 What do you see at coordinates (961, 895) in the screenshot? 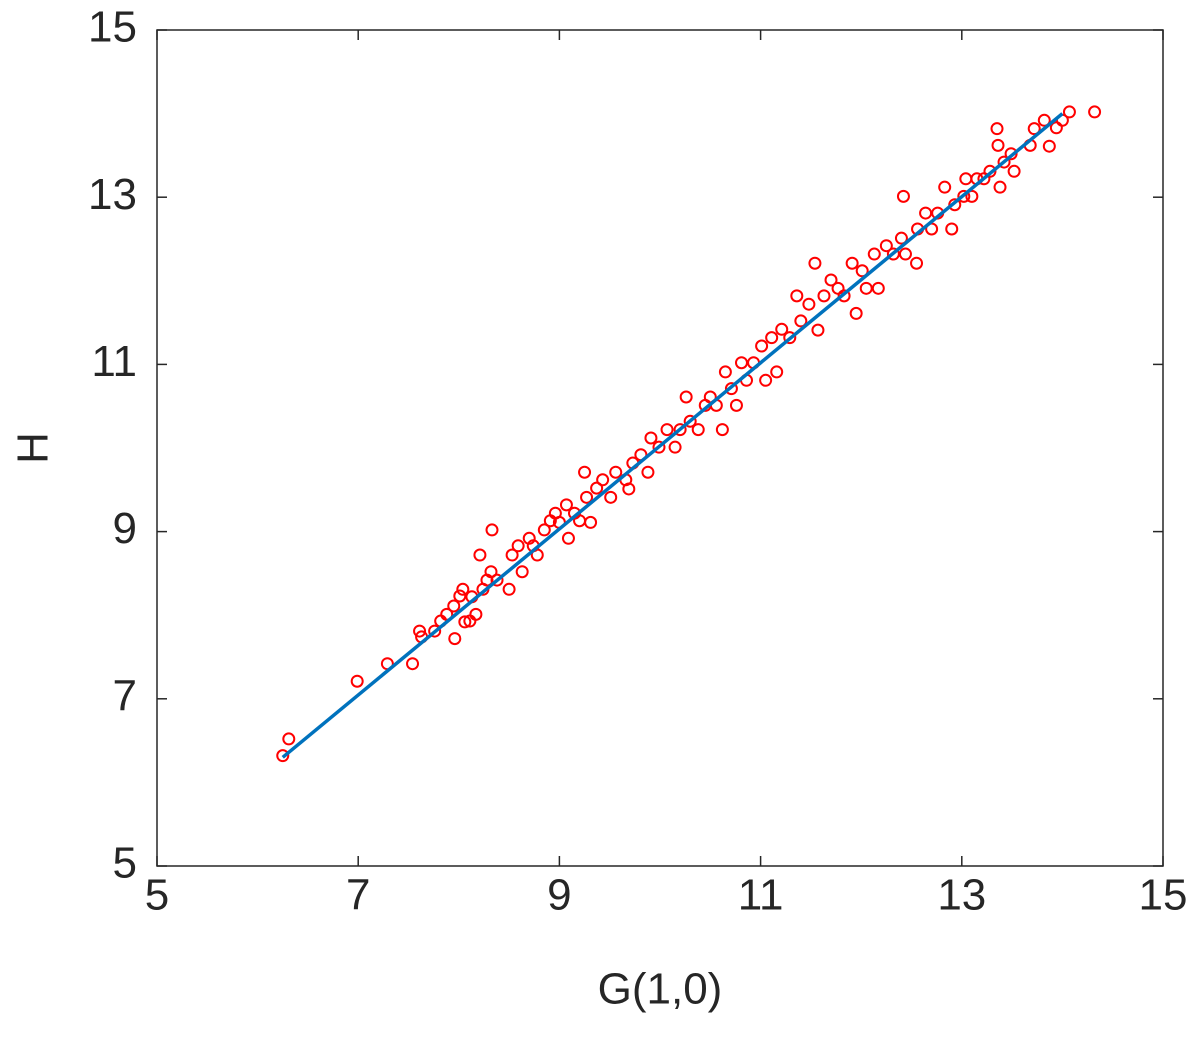
I see `x-tick-label: 13` at bounding box center [961, 895].